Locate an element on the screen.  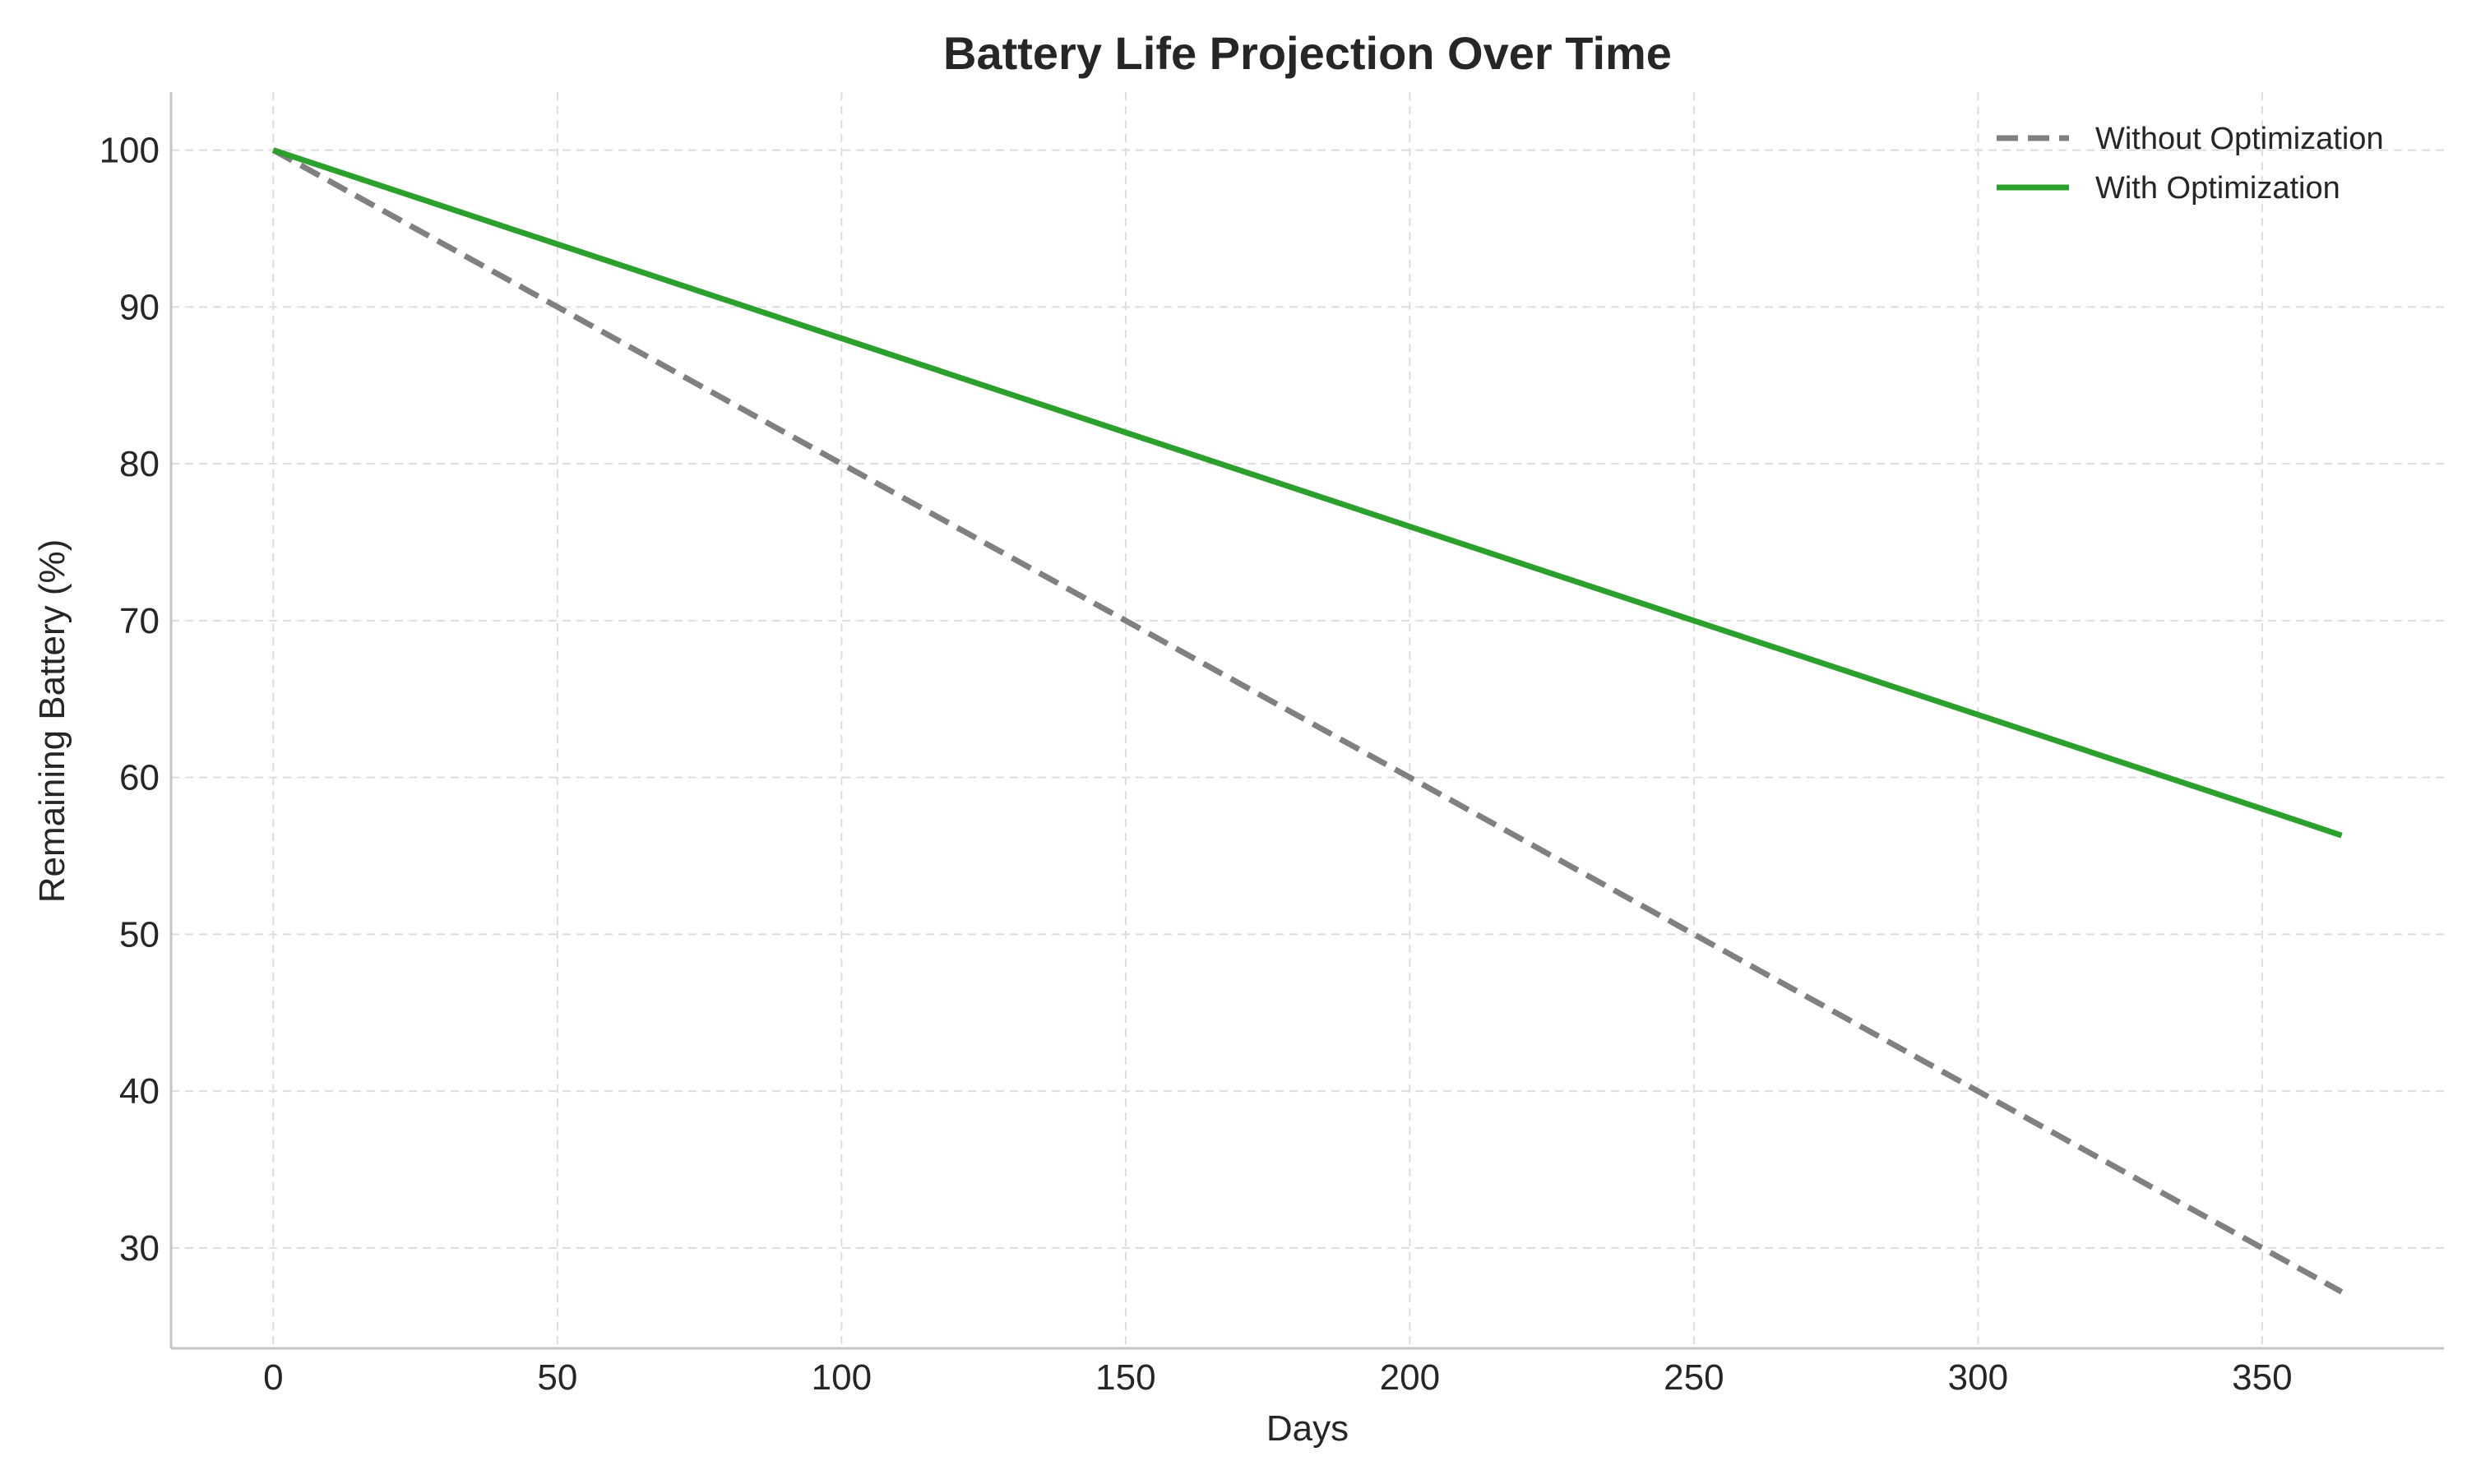
y-tick-label: 100 is located at coordinates (130, 151).